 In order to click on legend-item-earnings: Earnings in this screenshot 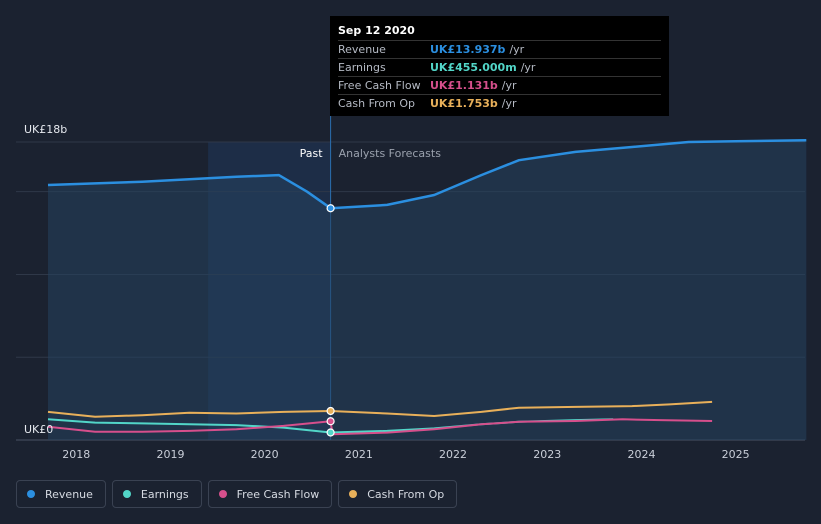, I will do `click(156, 494)`.